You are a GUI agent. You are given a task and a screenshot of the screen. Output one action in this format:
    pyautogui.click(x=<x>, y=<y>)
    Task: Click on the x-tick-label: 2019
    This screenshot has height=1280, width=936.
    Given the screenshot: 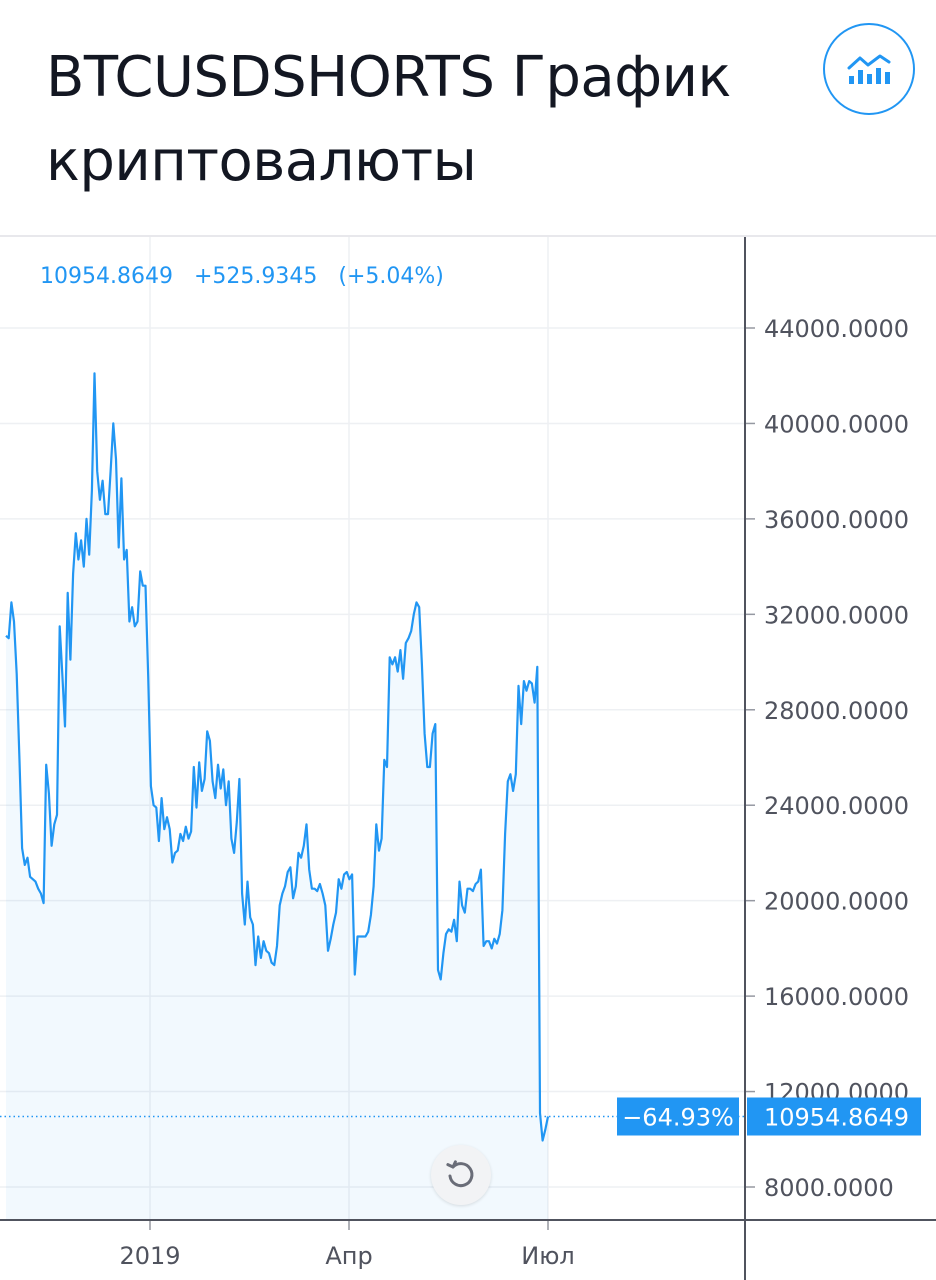 What is the action you would take?
    pyautogui.click(x=149, y=1256)
    